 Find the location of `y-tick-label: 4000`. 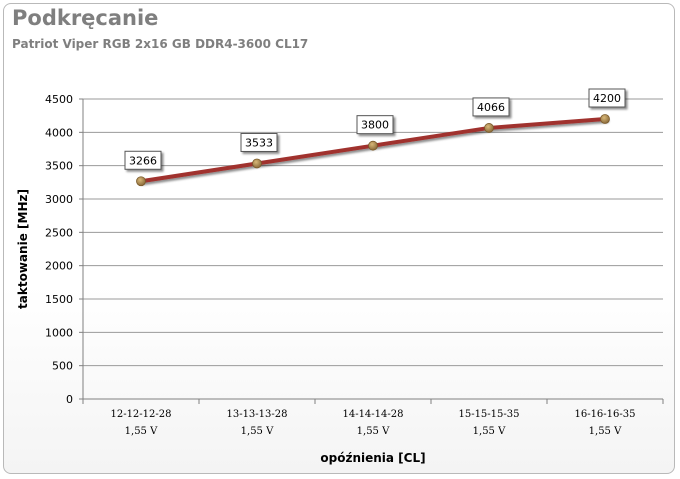

y-tick-label: 4000 is located at coordinates (59, 132).